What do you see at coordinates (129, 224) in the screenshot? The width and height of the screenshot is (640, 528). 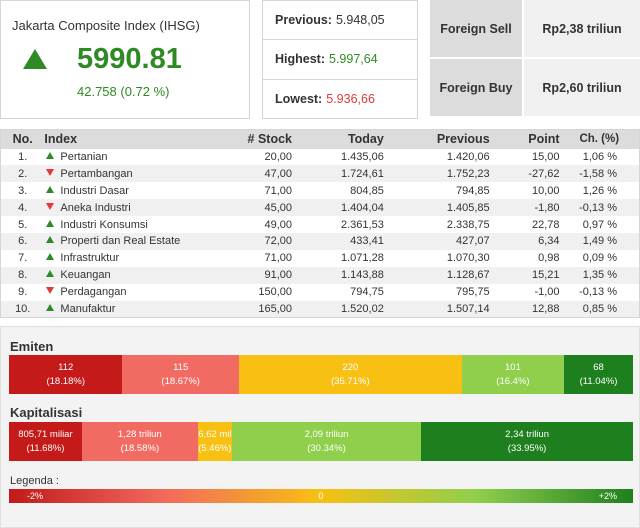 I see `cell-index-name: Industri Konsumsi` at bounding box center [129, 224].